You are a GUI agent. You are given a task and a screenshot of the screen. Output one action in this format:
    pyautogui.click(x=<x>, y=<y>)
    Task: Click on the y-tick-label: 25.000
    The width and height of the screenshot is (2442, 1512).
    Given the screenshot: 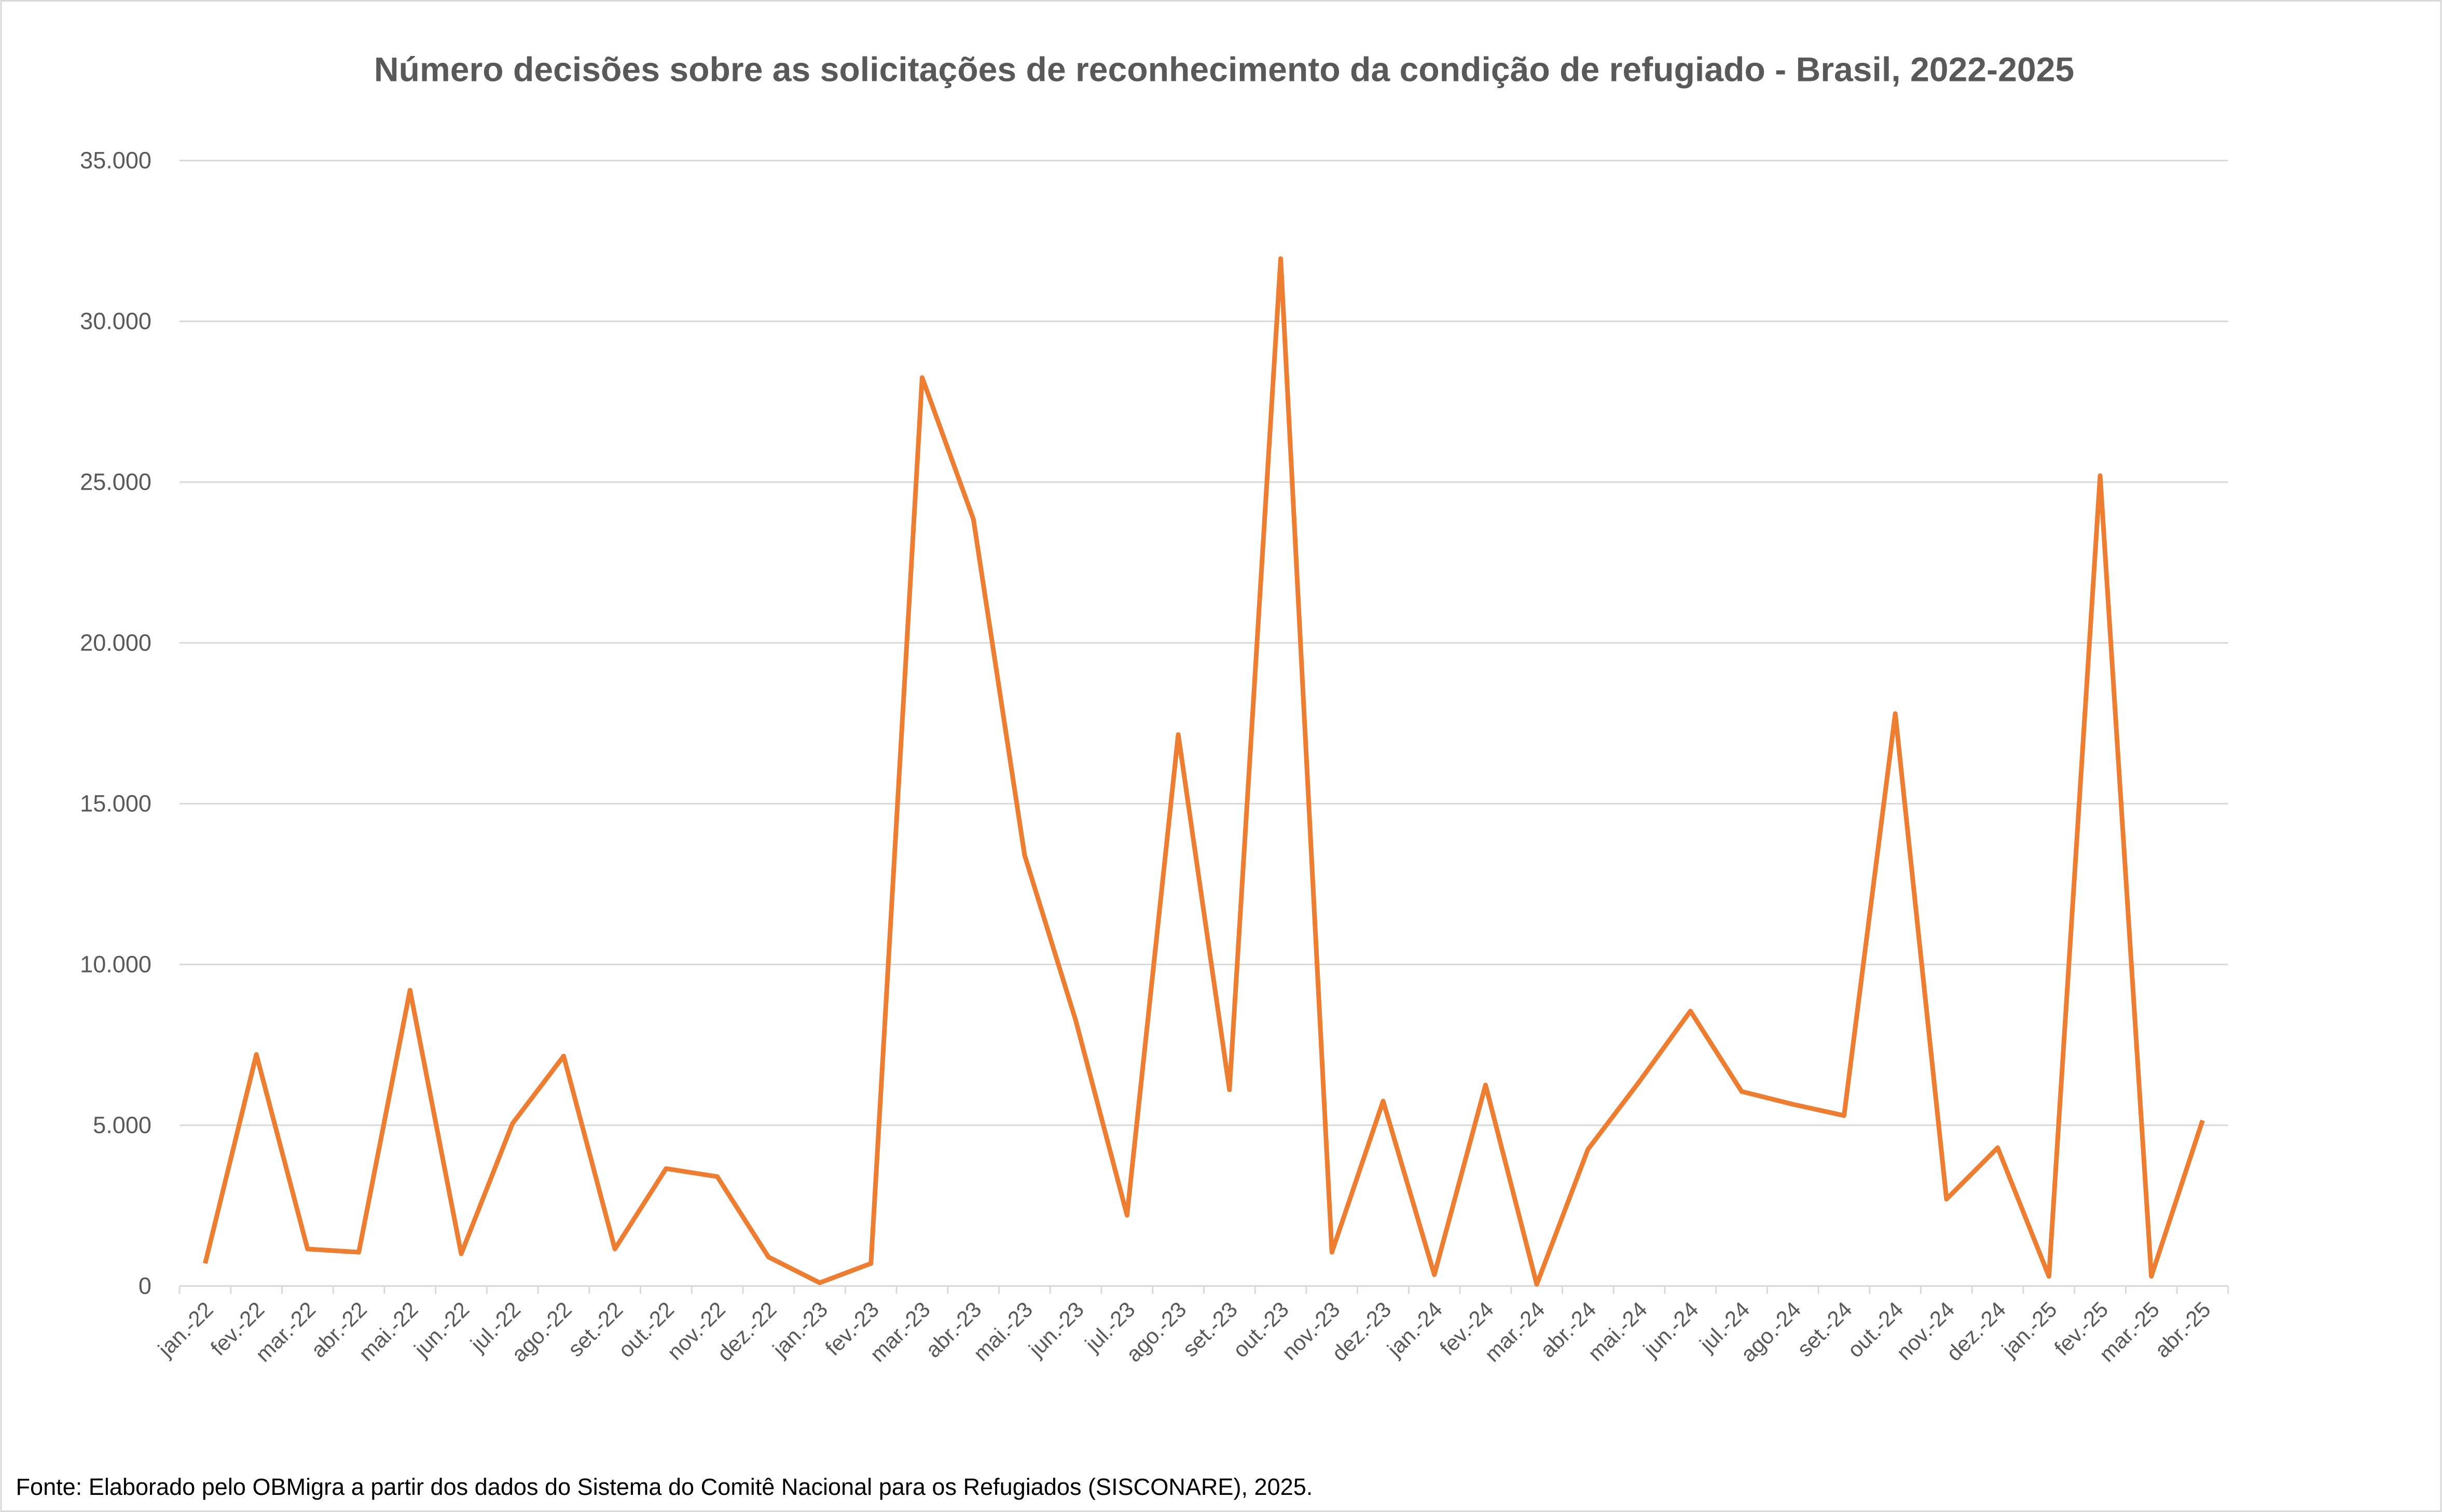 What is the action you would take?
    pyautogui.click(x=116, y=481)
    